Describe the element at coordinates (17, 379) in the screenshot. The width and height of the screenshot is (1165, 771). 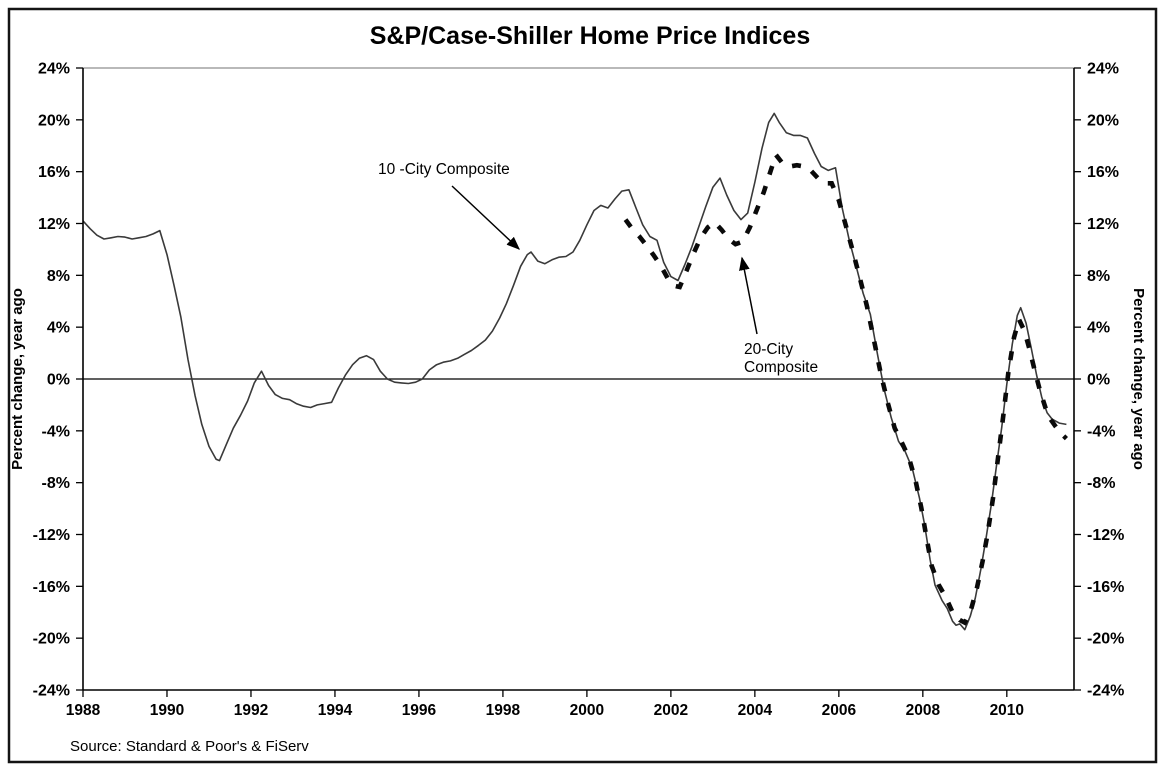
I see `y-axis-label-left: Percent change, year ago` at that location.